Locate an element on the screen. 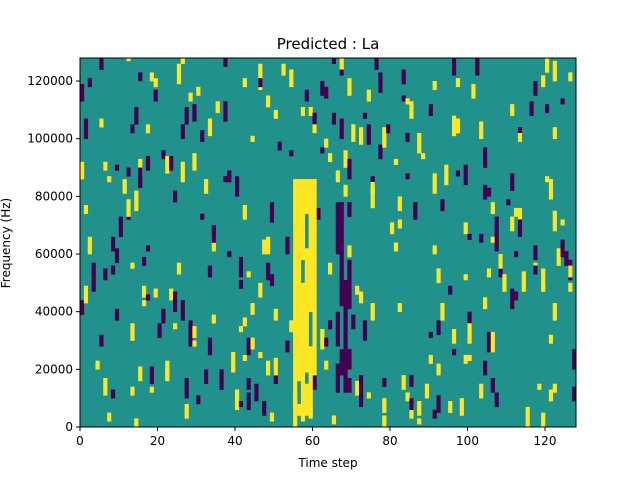  x-tick-label: 20 is located at coordinates (157, 441).